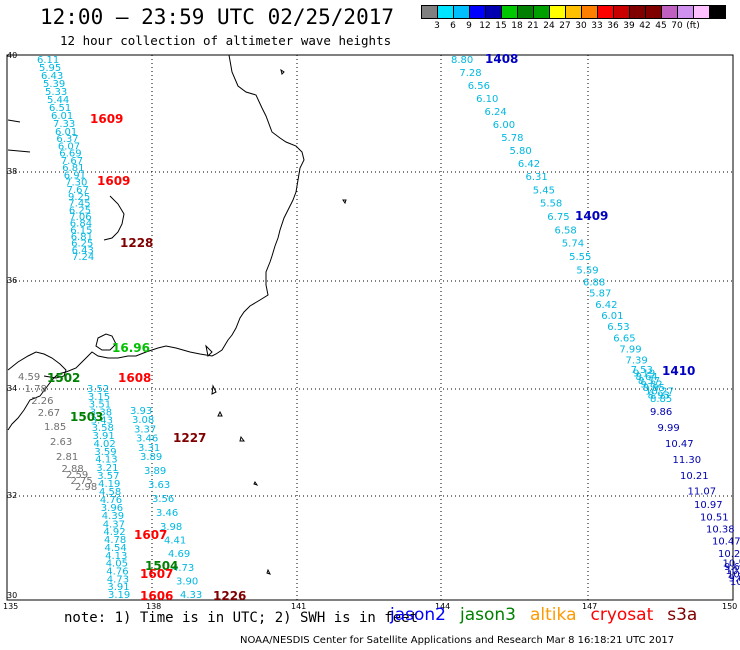  I want to click on wave-height-west: 6.11, so click(48, 60).